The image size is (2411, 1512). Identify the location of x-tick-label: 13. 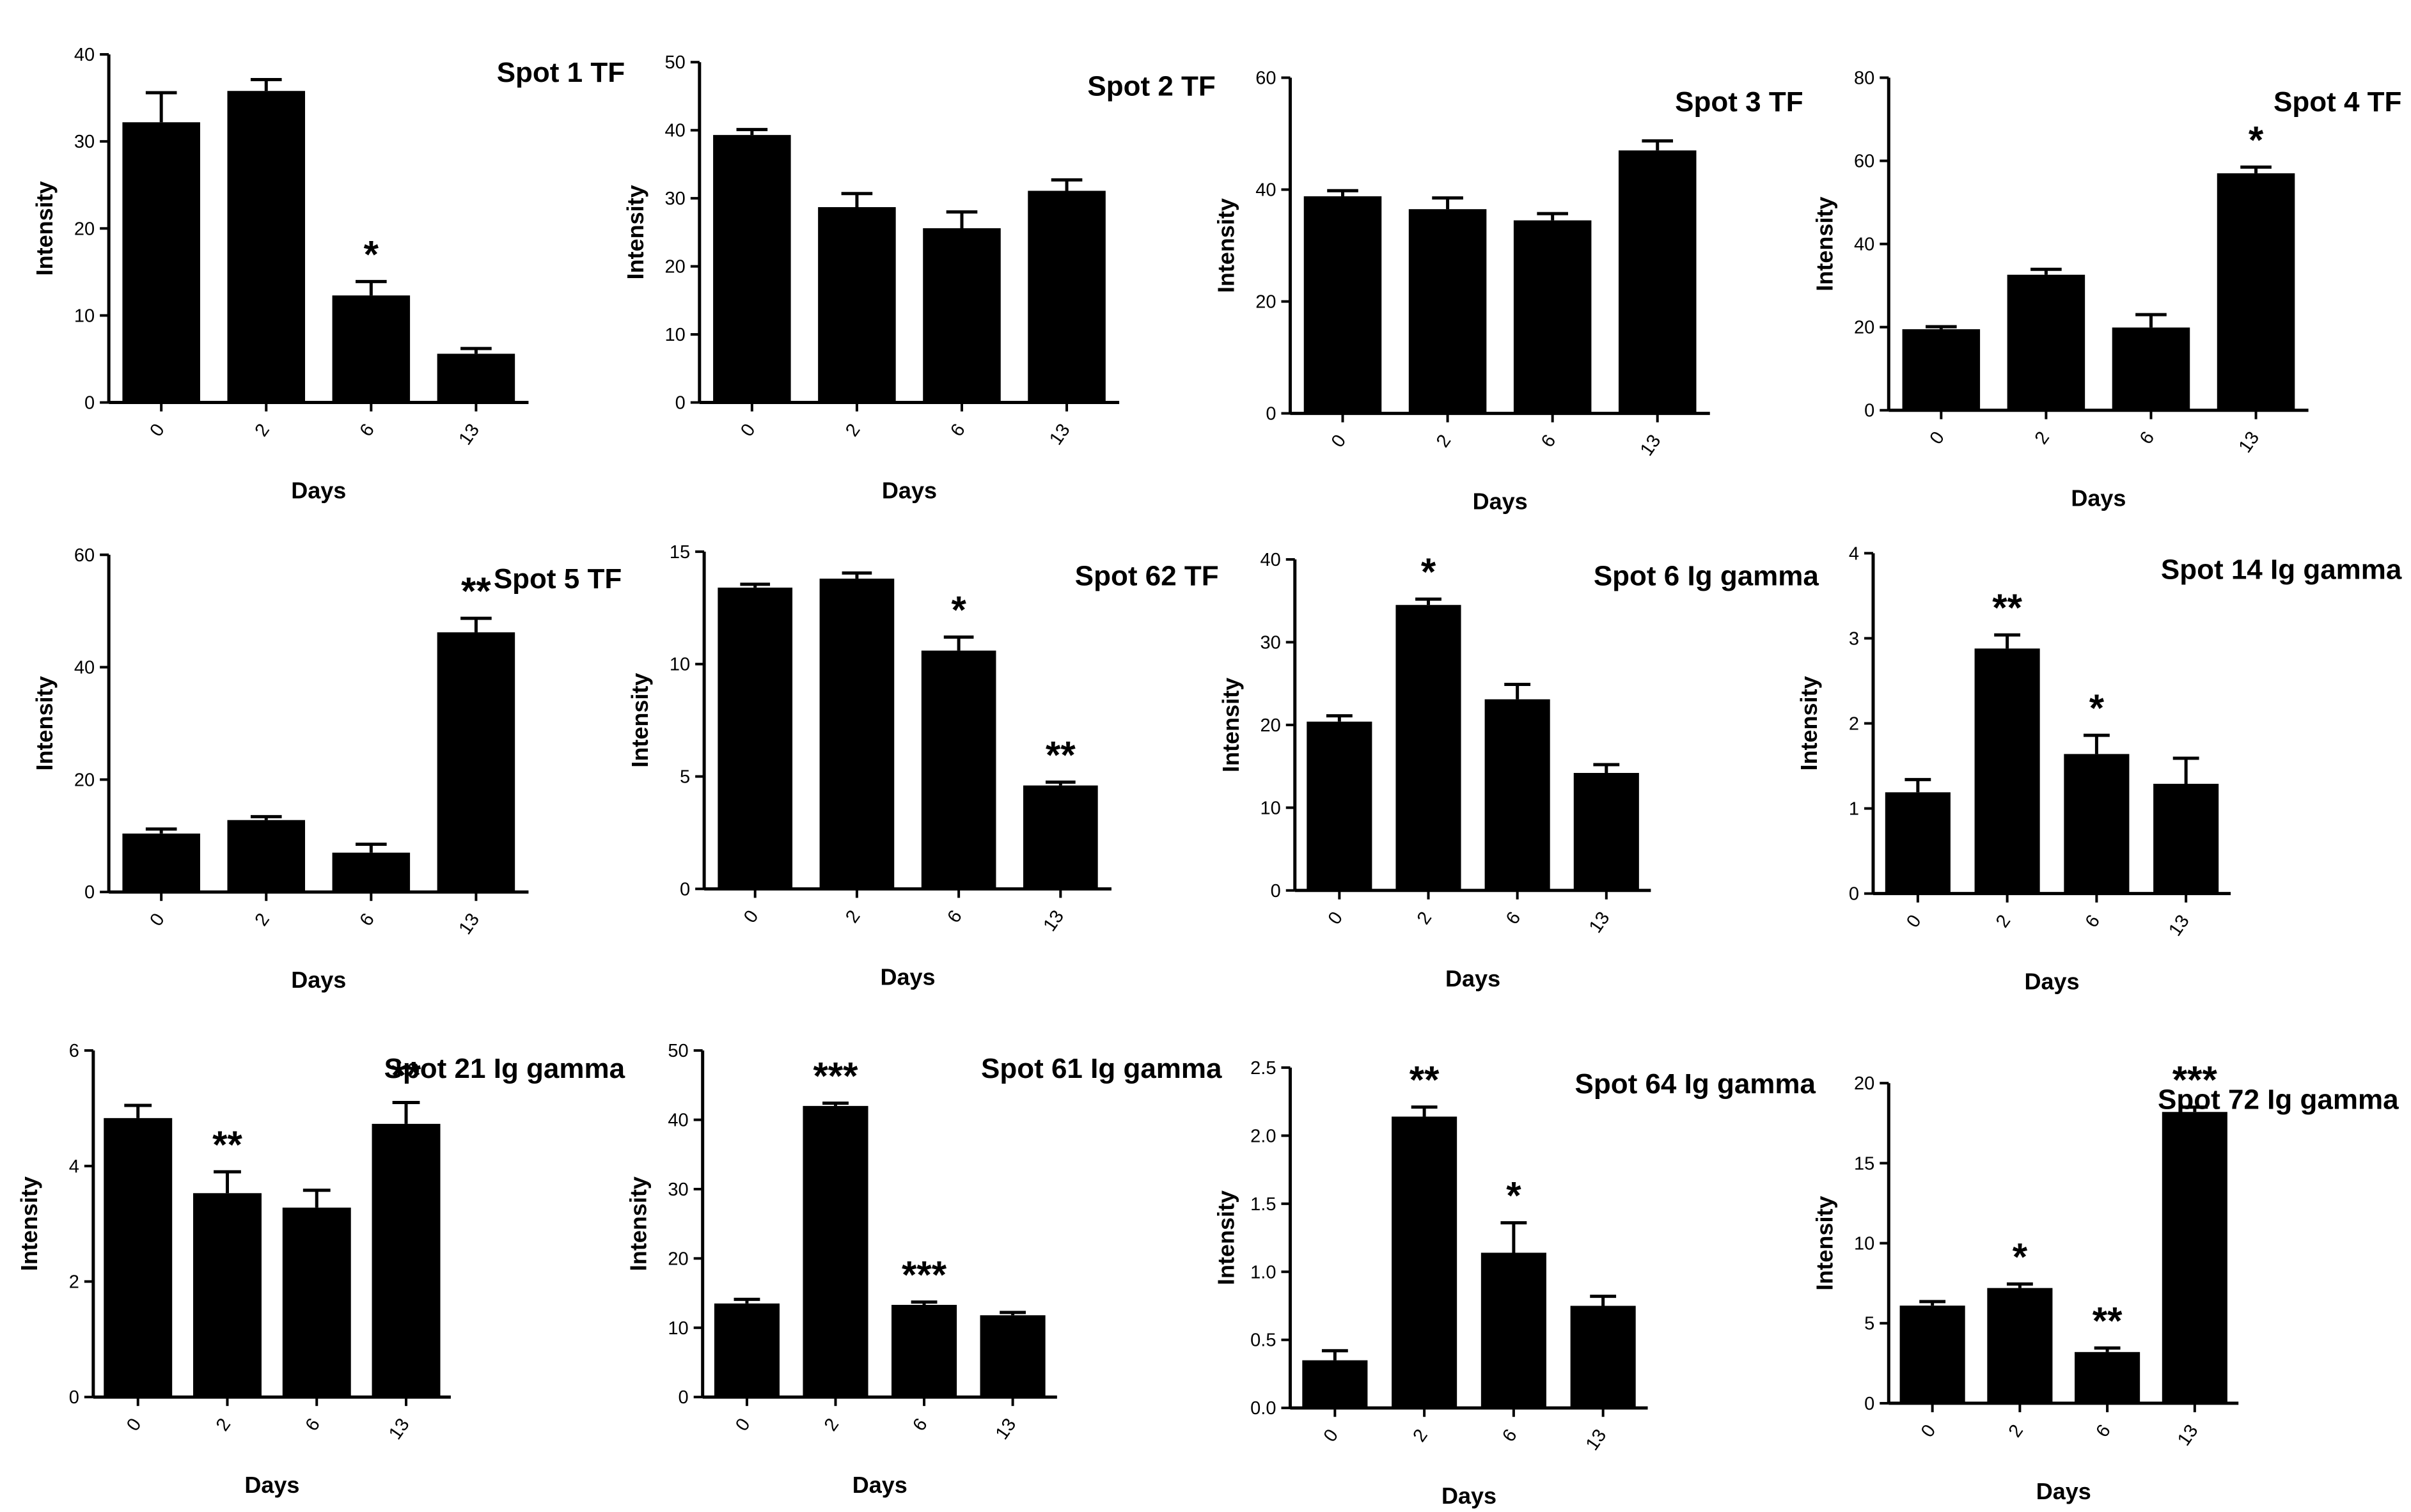
(469, 924).